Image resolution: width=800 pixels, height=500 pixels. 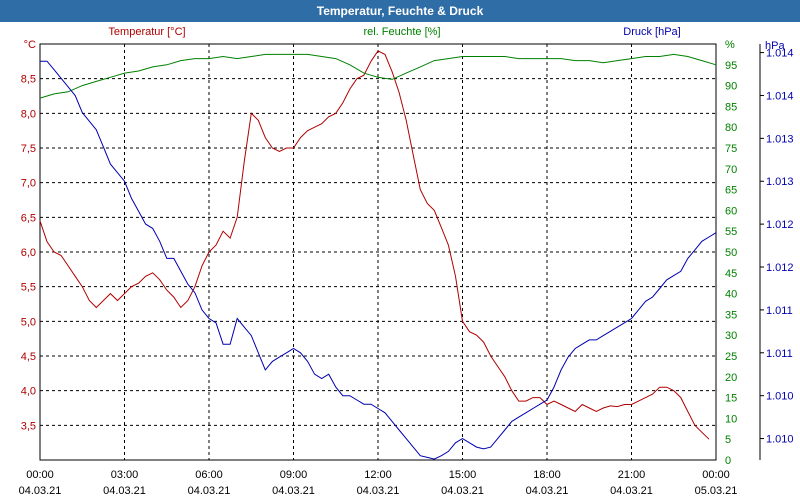 What do you see at coordinates (28, 149) in the screenshot?
I see `temperature-tick-label: 7,5` at bounding box center [28, 149].